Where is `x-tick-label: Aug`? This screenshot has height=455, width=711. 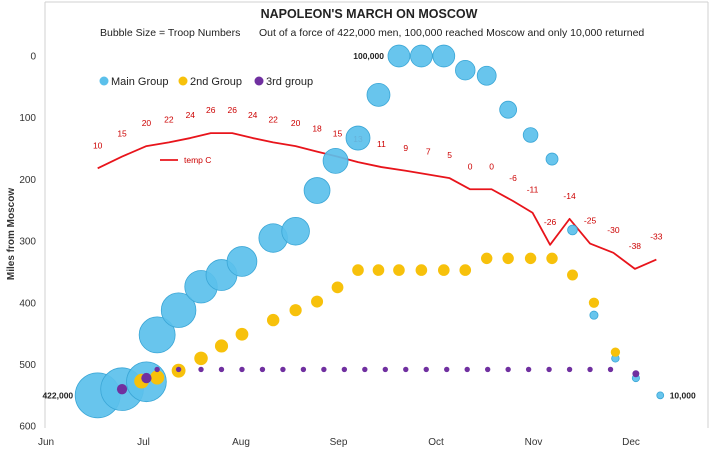
x-tick-label: Aug is located at coordinates (241, 442).